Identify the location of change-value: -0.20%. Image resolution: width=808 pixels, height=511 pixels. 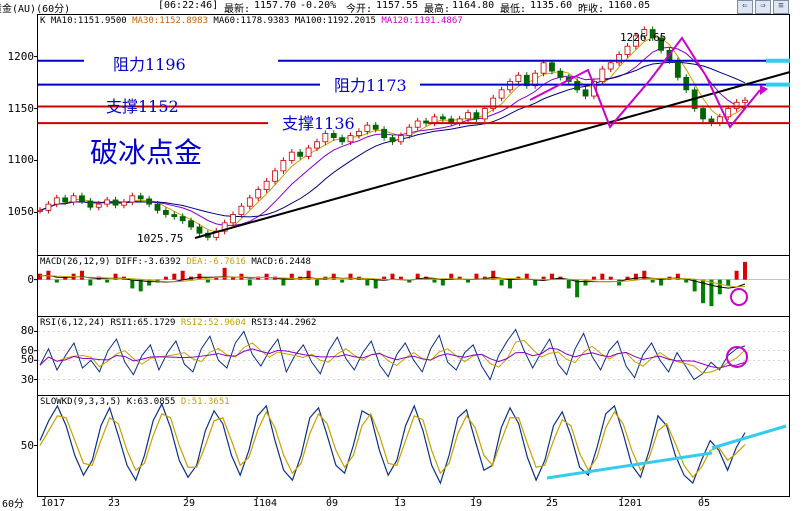
(318, 5).